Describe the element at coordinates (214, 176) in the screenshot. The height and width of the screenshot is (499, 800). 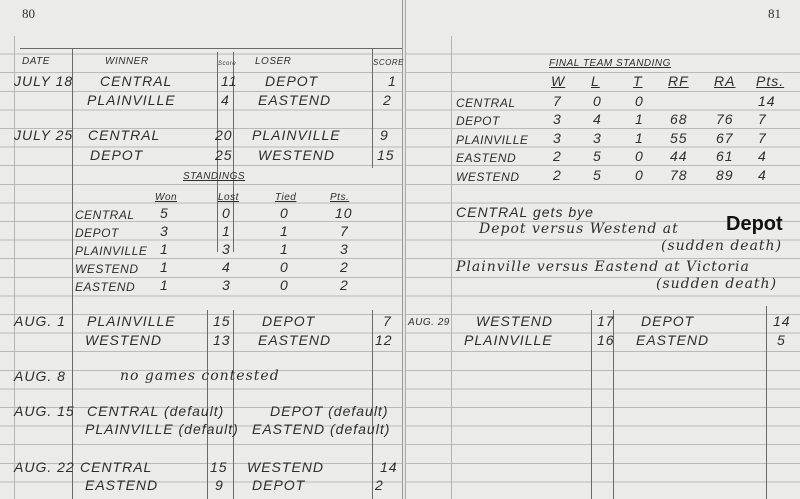
I see `standings-title: STANDINGS` at that location.